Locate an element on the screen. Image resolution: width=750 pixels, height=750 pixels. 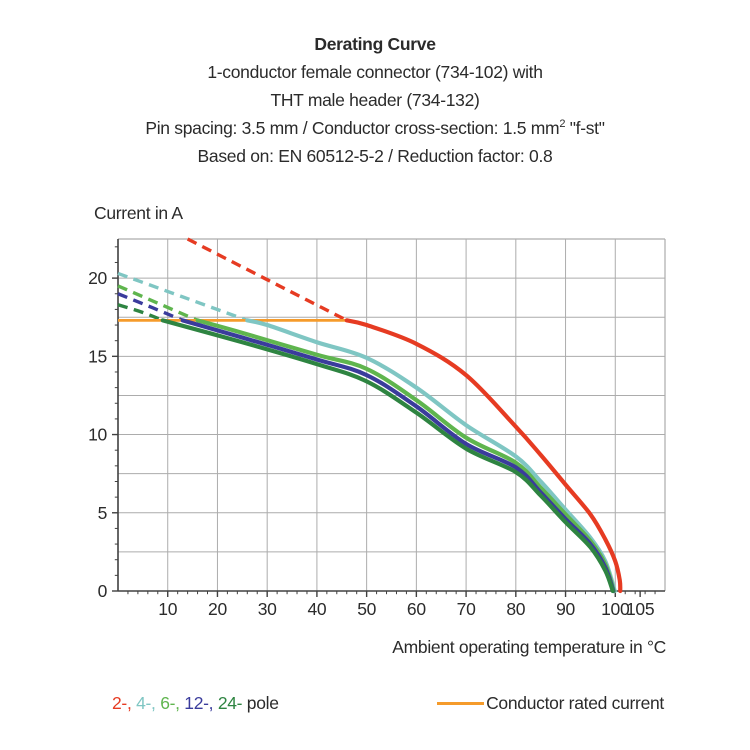
y-tick-label: 0 is located at coordinates (103, 591).